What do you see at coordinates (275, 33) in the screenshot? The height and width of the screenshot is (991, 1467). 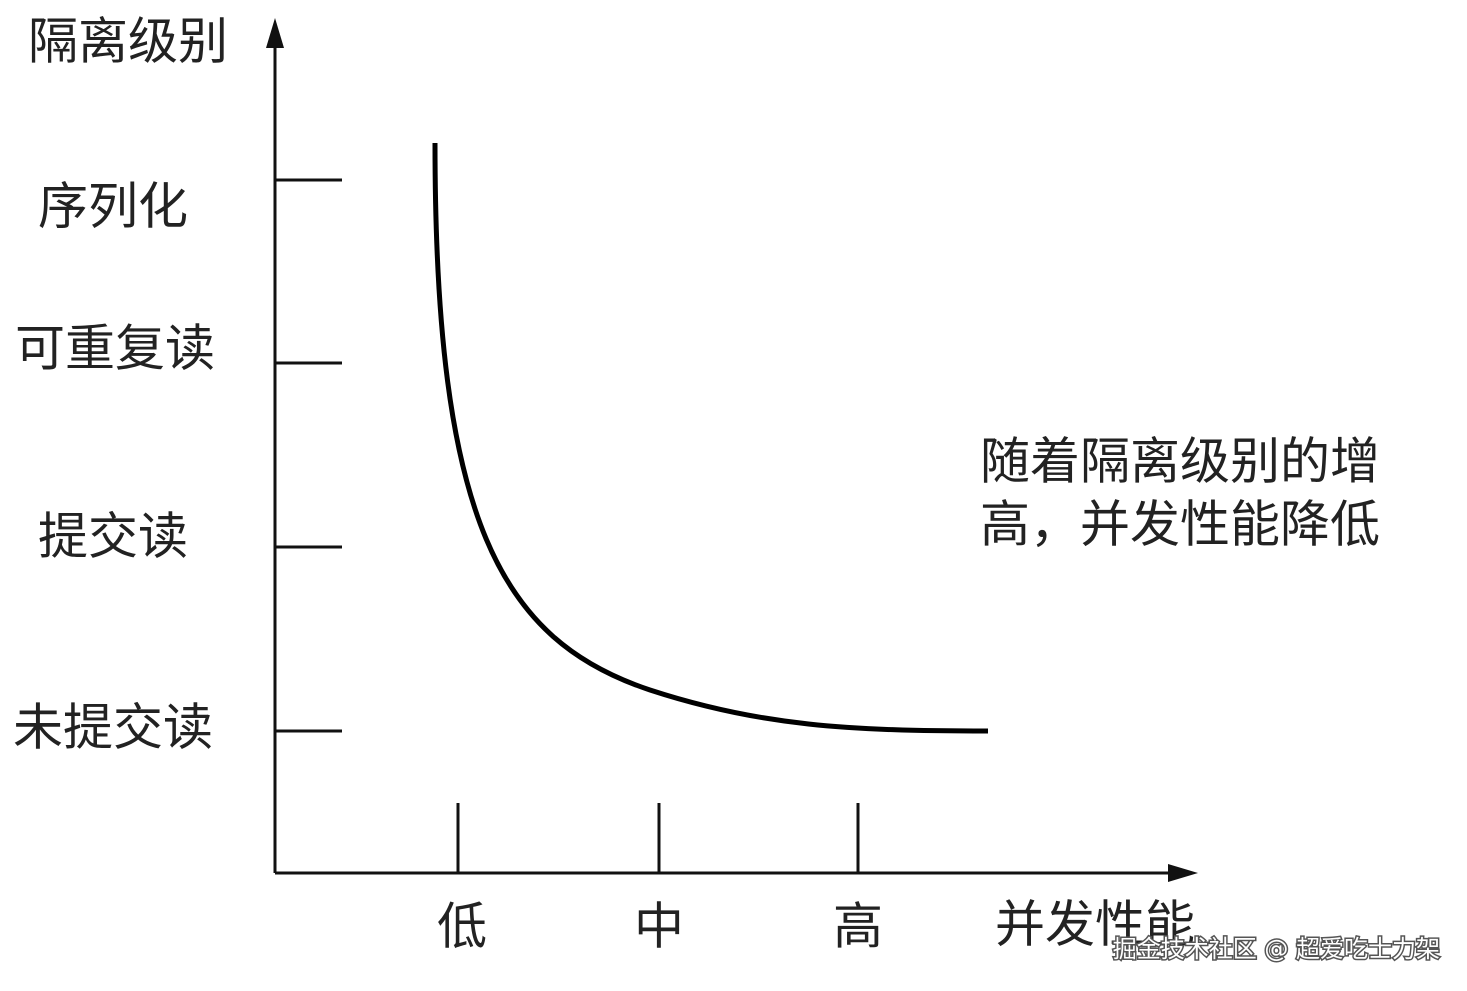 I see `y-axis-arrow` at bounding box center [275, 33].